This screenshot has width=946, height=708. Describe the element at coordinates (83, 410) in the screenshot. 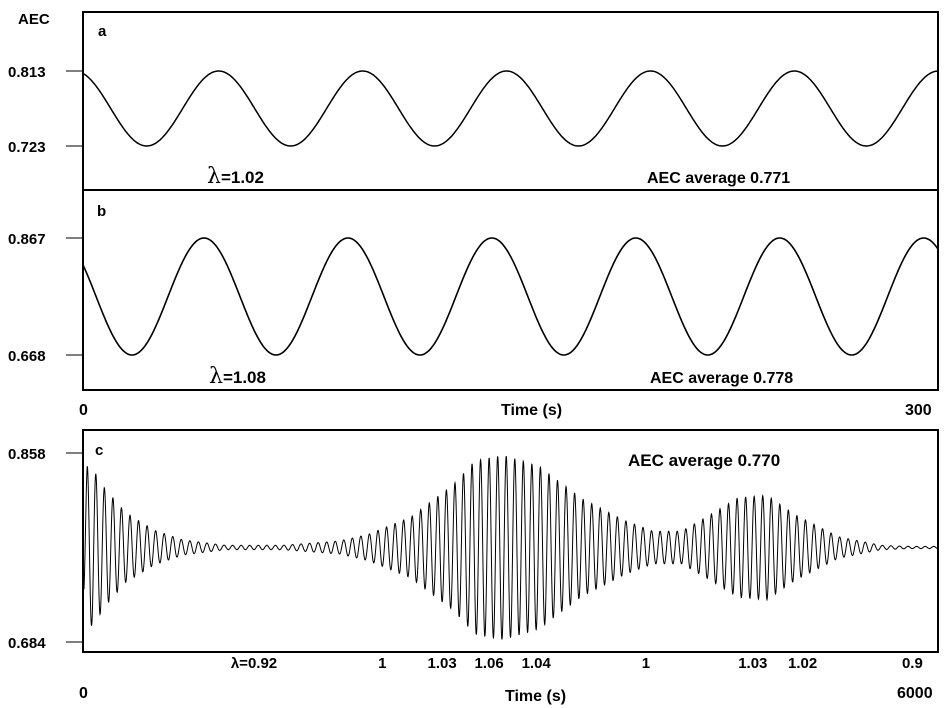

I see `x-tick-ab-start: 0` at that location.